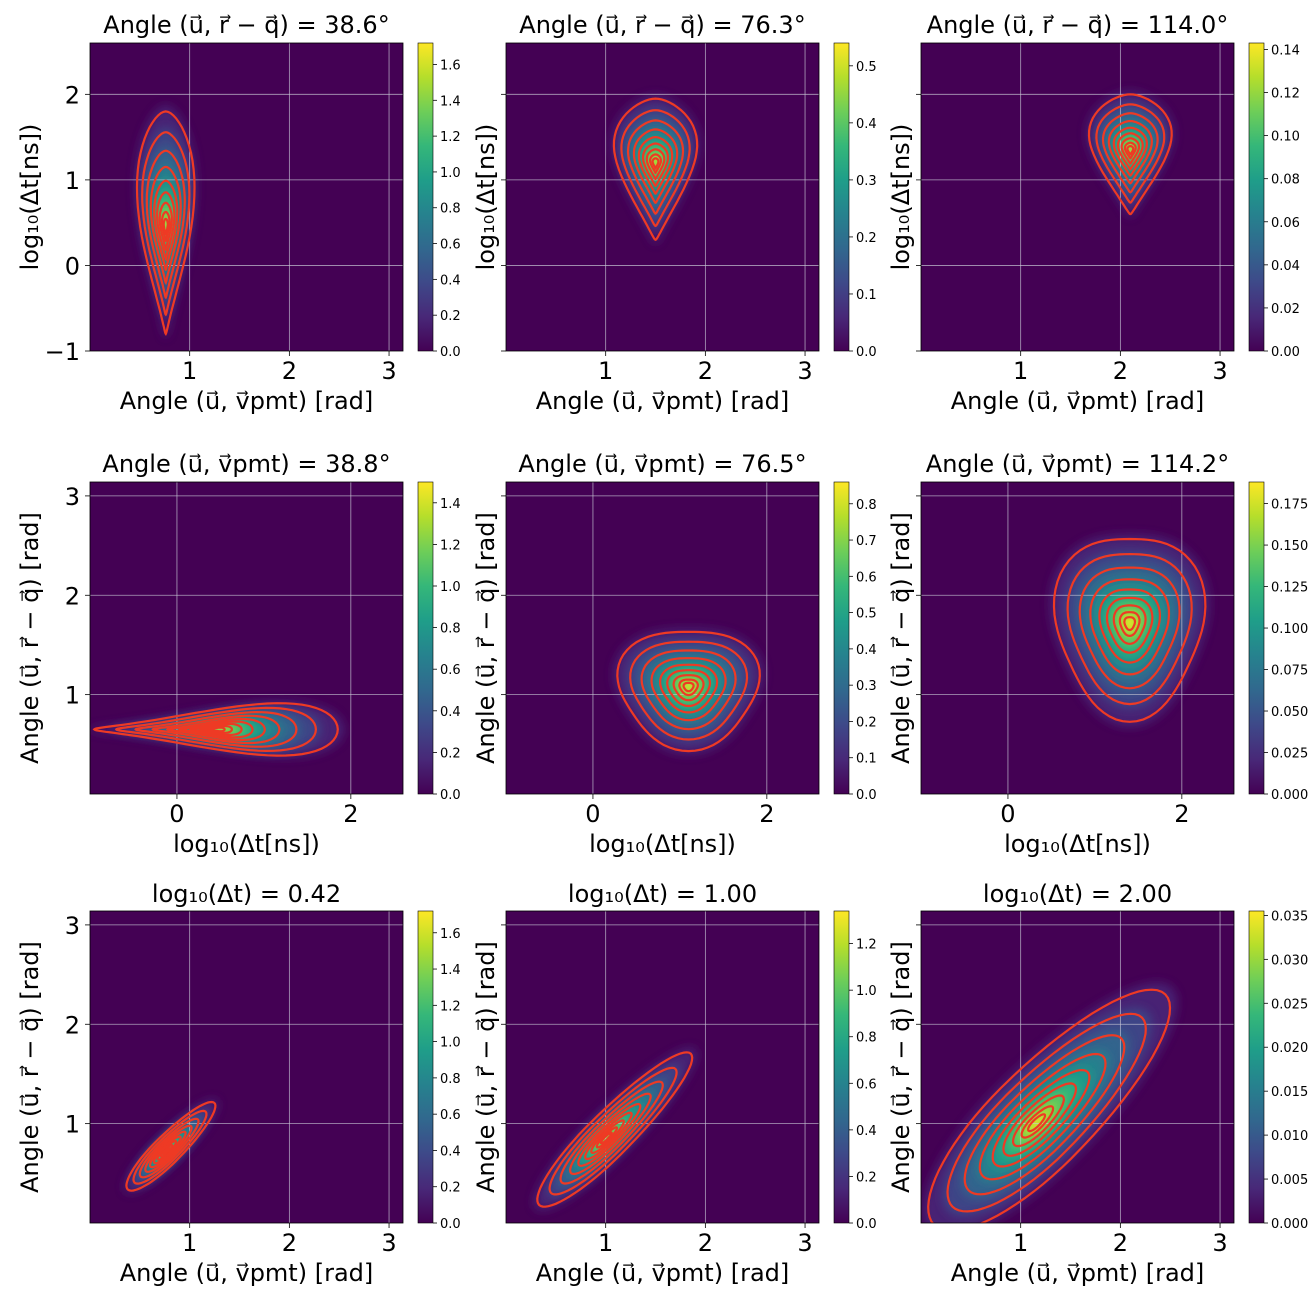 Image resolution: width=1314 pixels, height=1302 pixels. Describe the element at coordinates (62, 352) in the screenshot. I see `y-tick-label: −1` at that location.